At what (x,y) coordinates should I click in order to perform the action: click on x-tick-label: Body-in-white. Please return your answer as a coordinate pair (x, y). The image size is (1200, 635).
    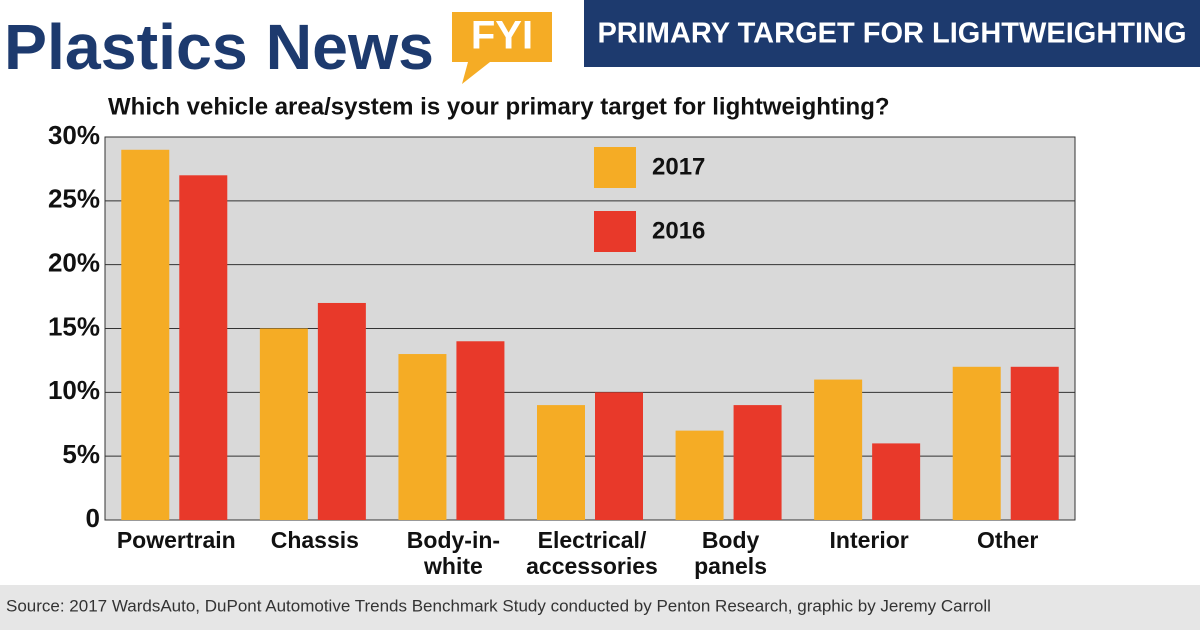
    Looking at the image, I should click on (453, 553).